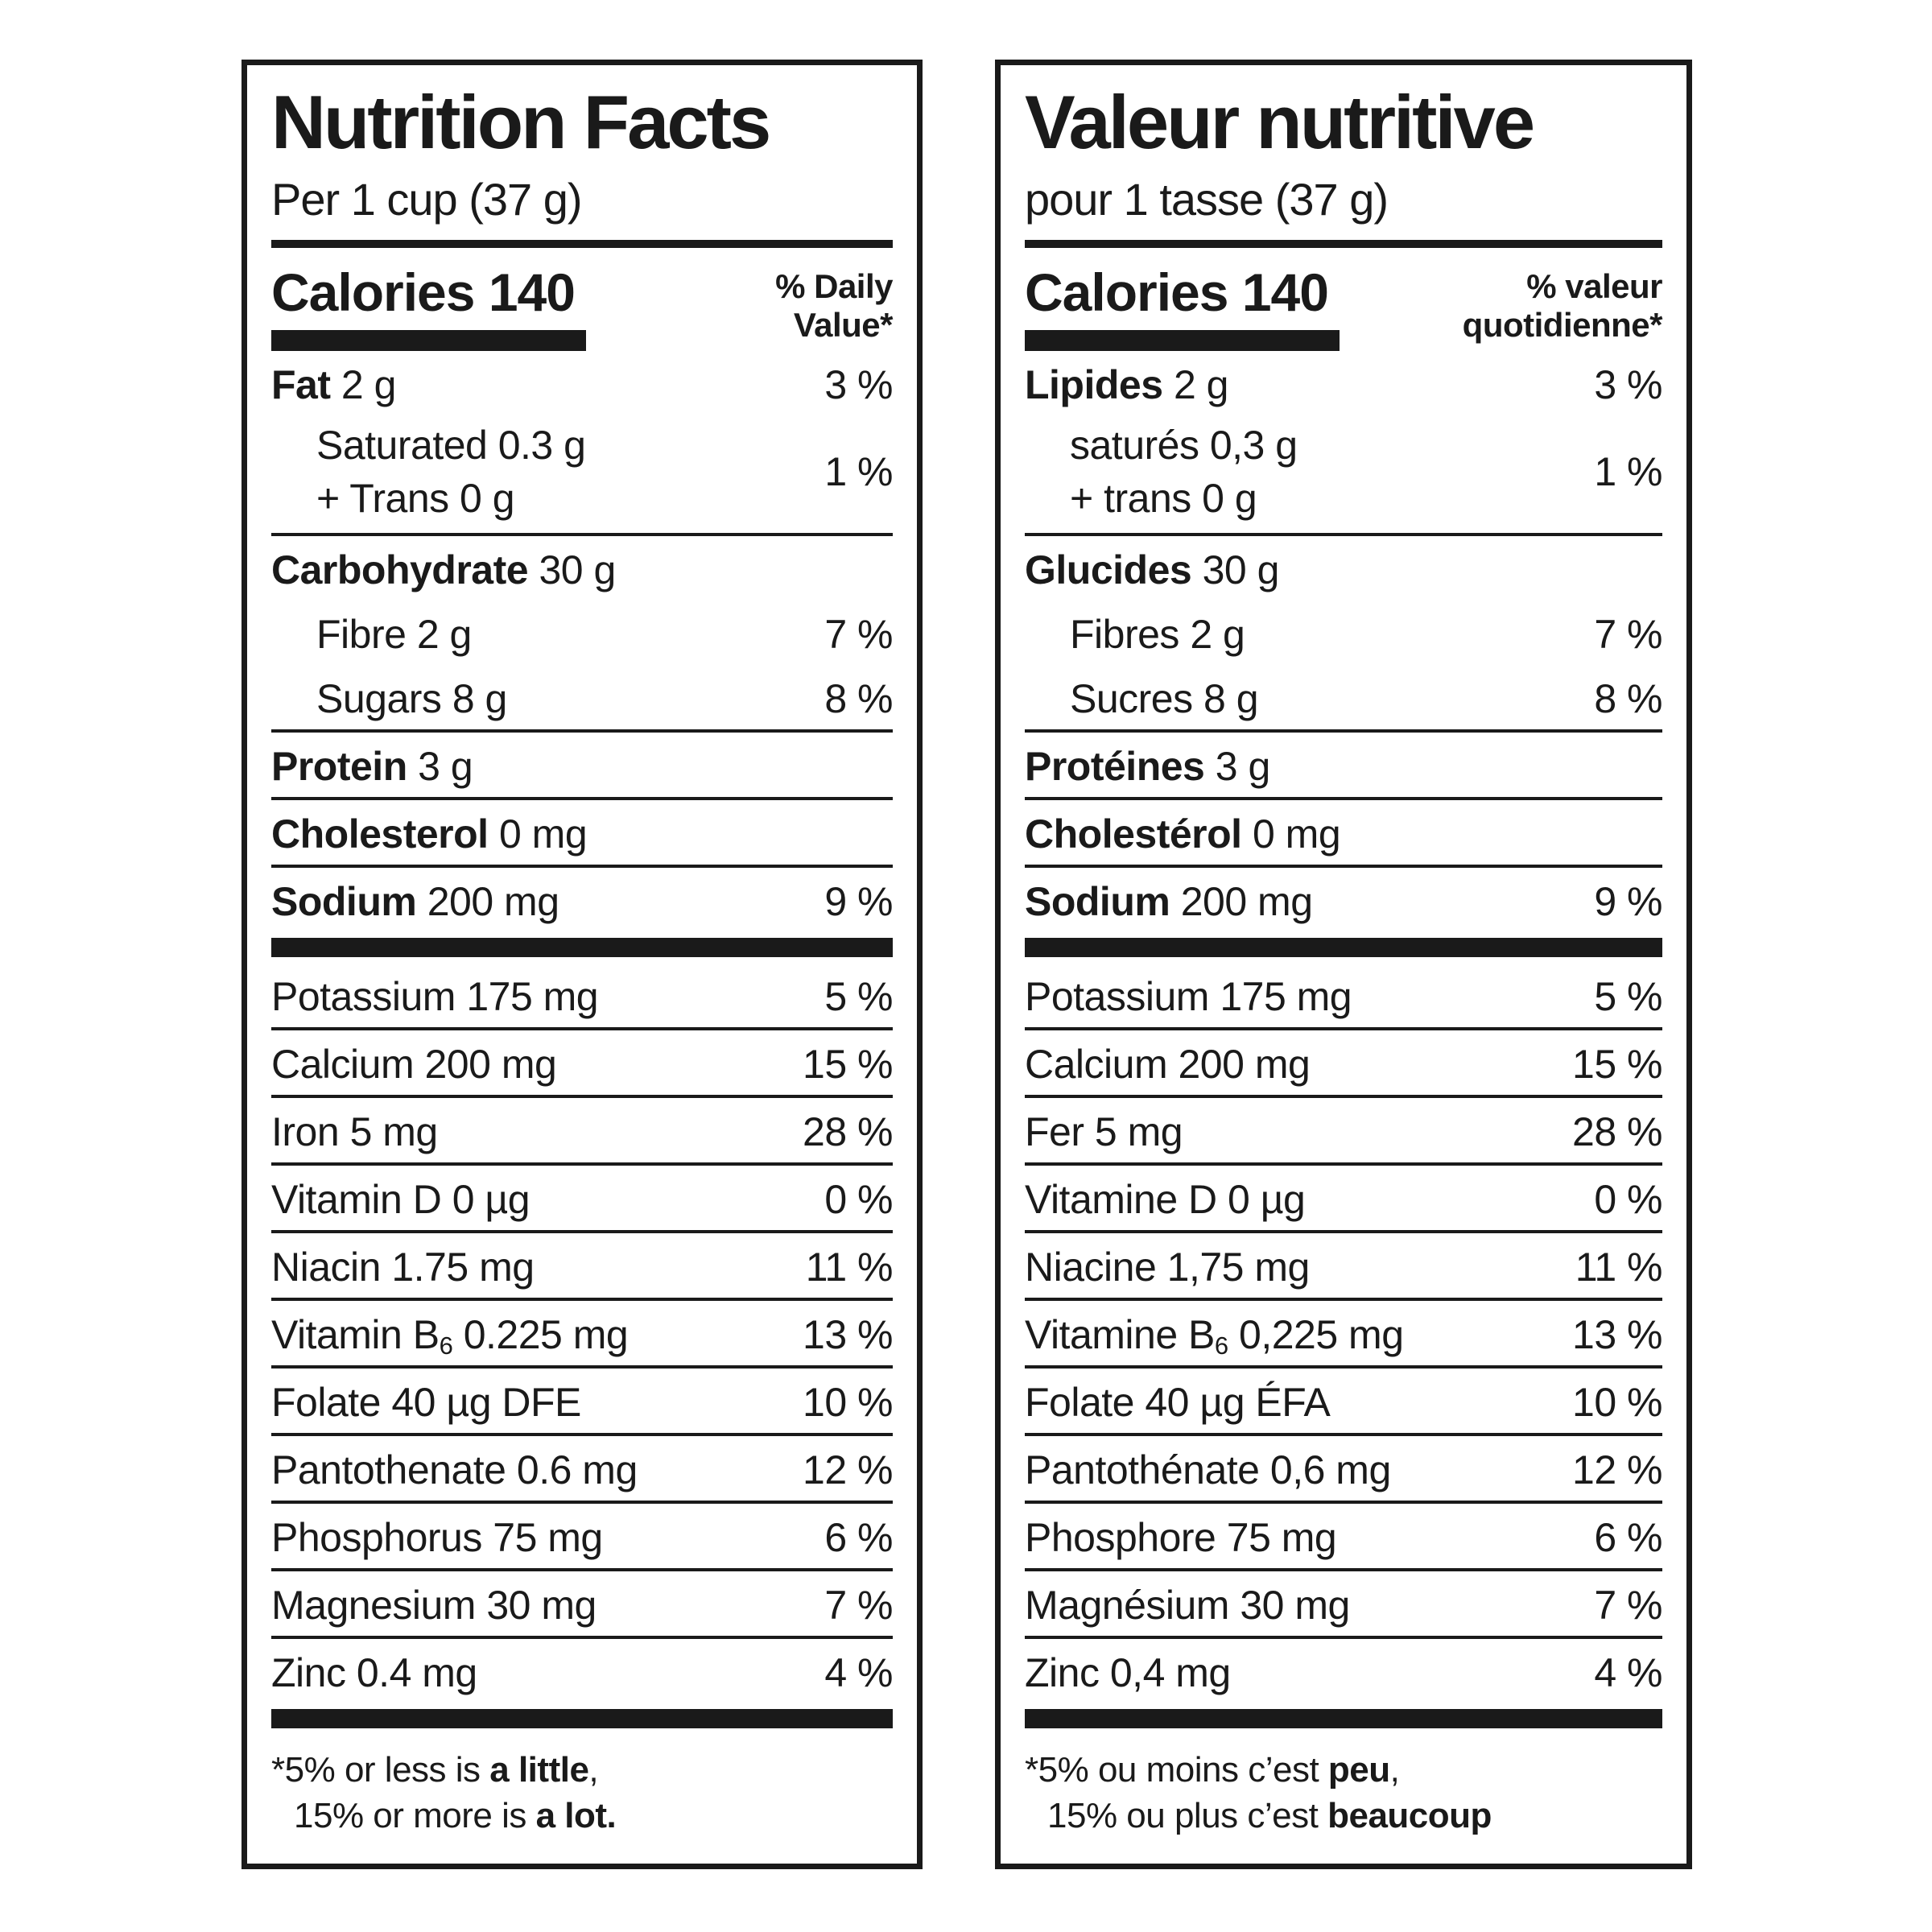 The width and height of the screenshot is (1932, 1932). What do you see at coordinates (1343, 383) in the screenshot?
I see `nutrient-row-fat: Lipides 2 g 3 %` at bounding box center [1343, 383].